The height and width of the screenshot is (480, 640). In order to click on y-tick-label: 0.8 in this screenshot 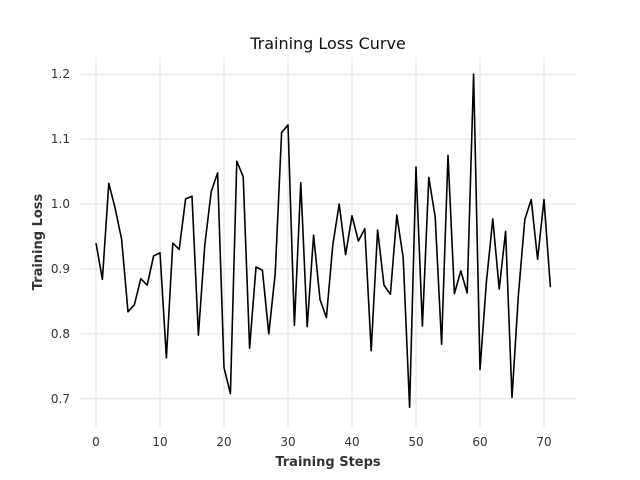, I will do `click(60, 334)`.